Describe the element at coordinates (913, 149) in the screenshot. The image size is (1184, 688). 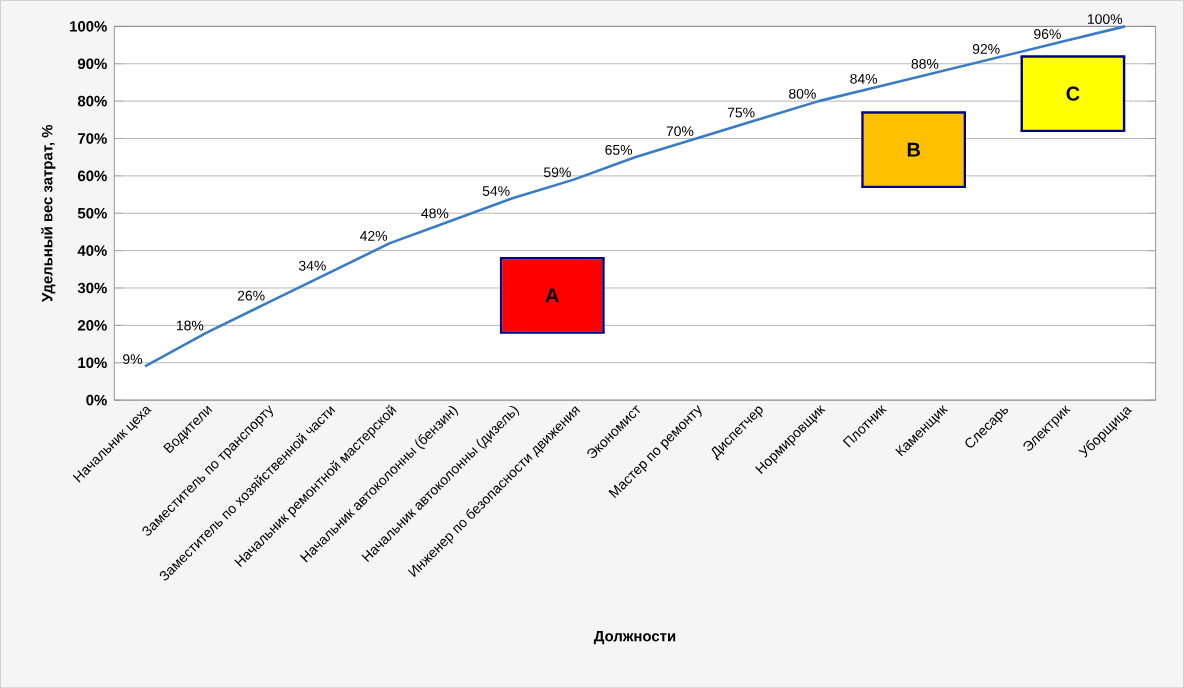
I see `annotation: B` at that location.